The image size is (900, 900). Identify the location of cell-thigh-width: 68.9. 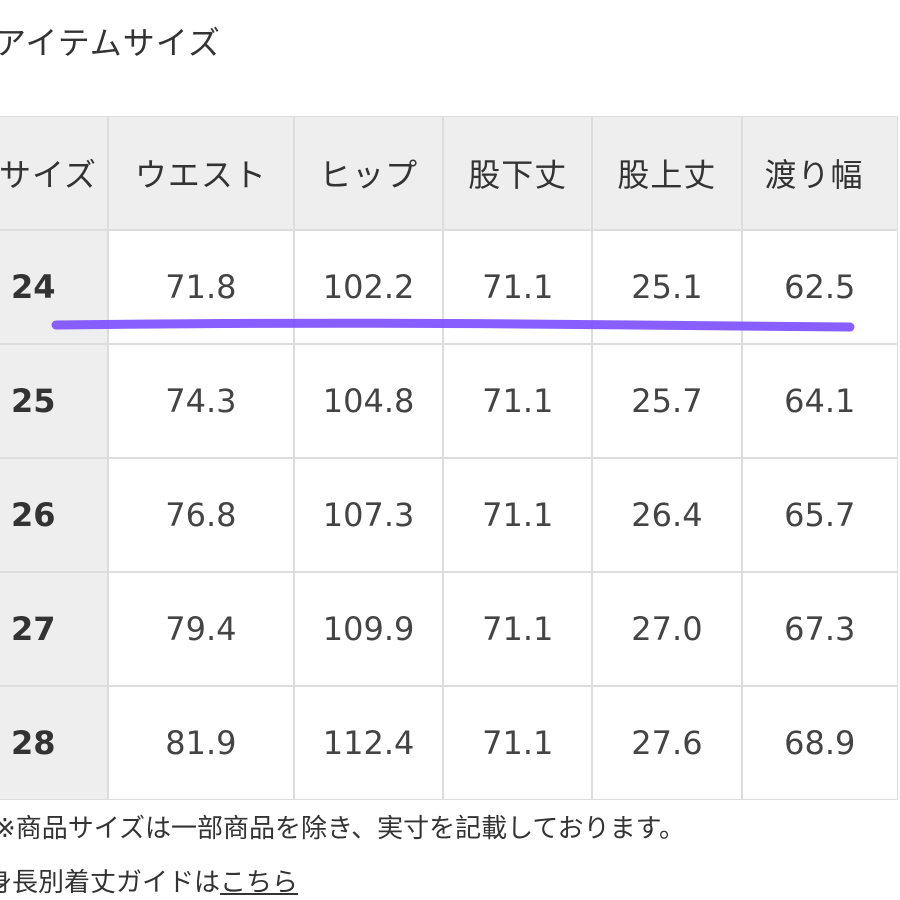
(819, 743).